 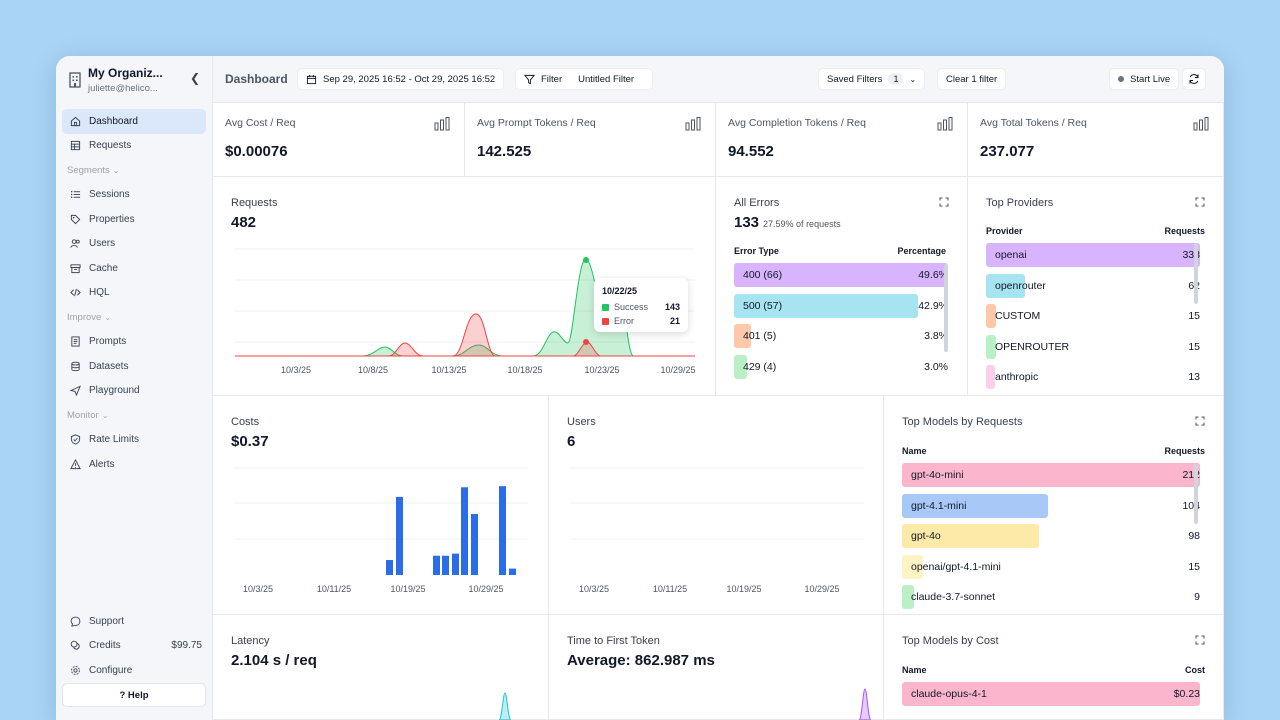 I want to click on live-status-dot, so click(x=1121, y=79).